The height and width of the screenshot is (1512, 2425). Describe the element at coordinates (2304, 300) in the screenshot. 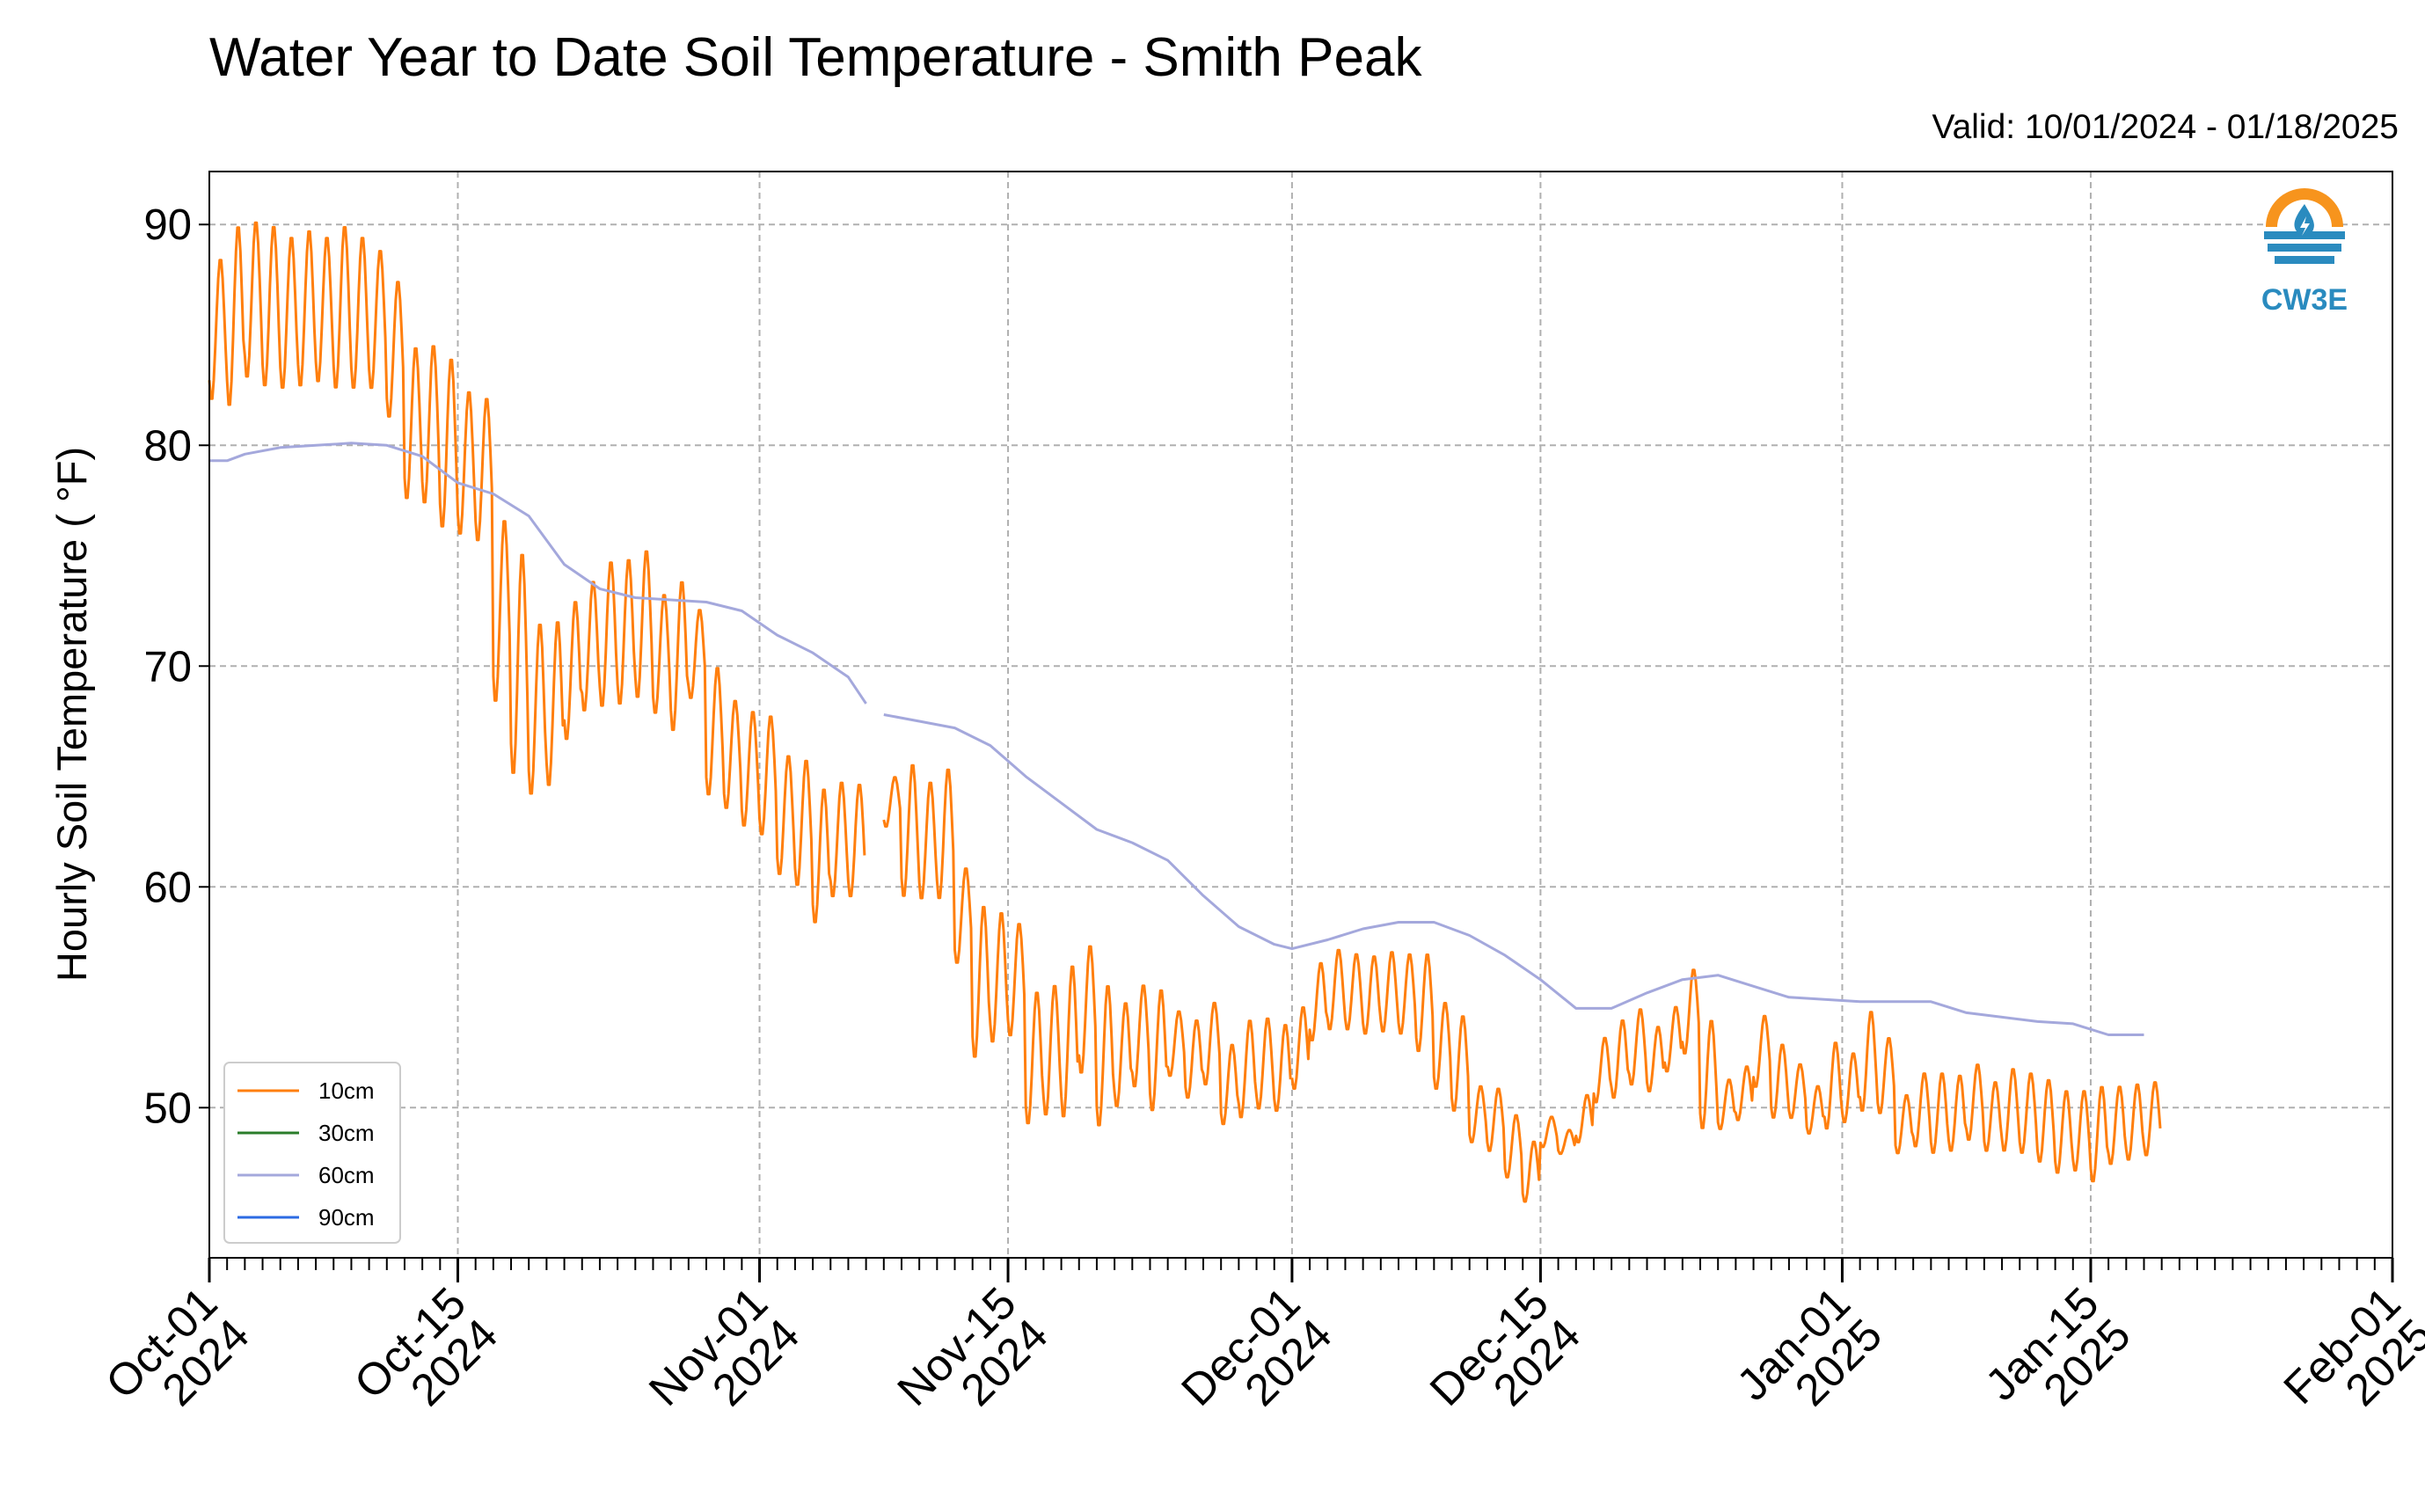

I see `cw3e-logo-text: CW3E` at that location.